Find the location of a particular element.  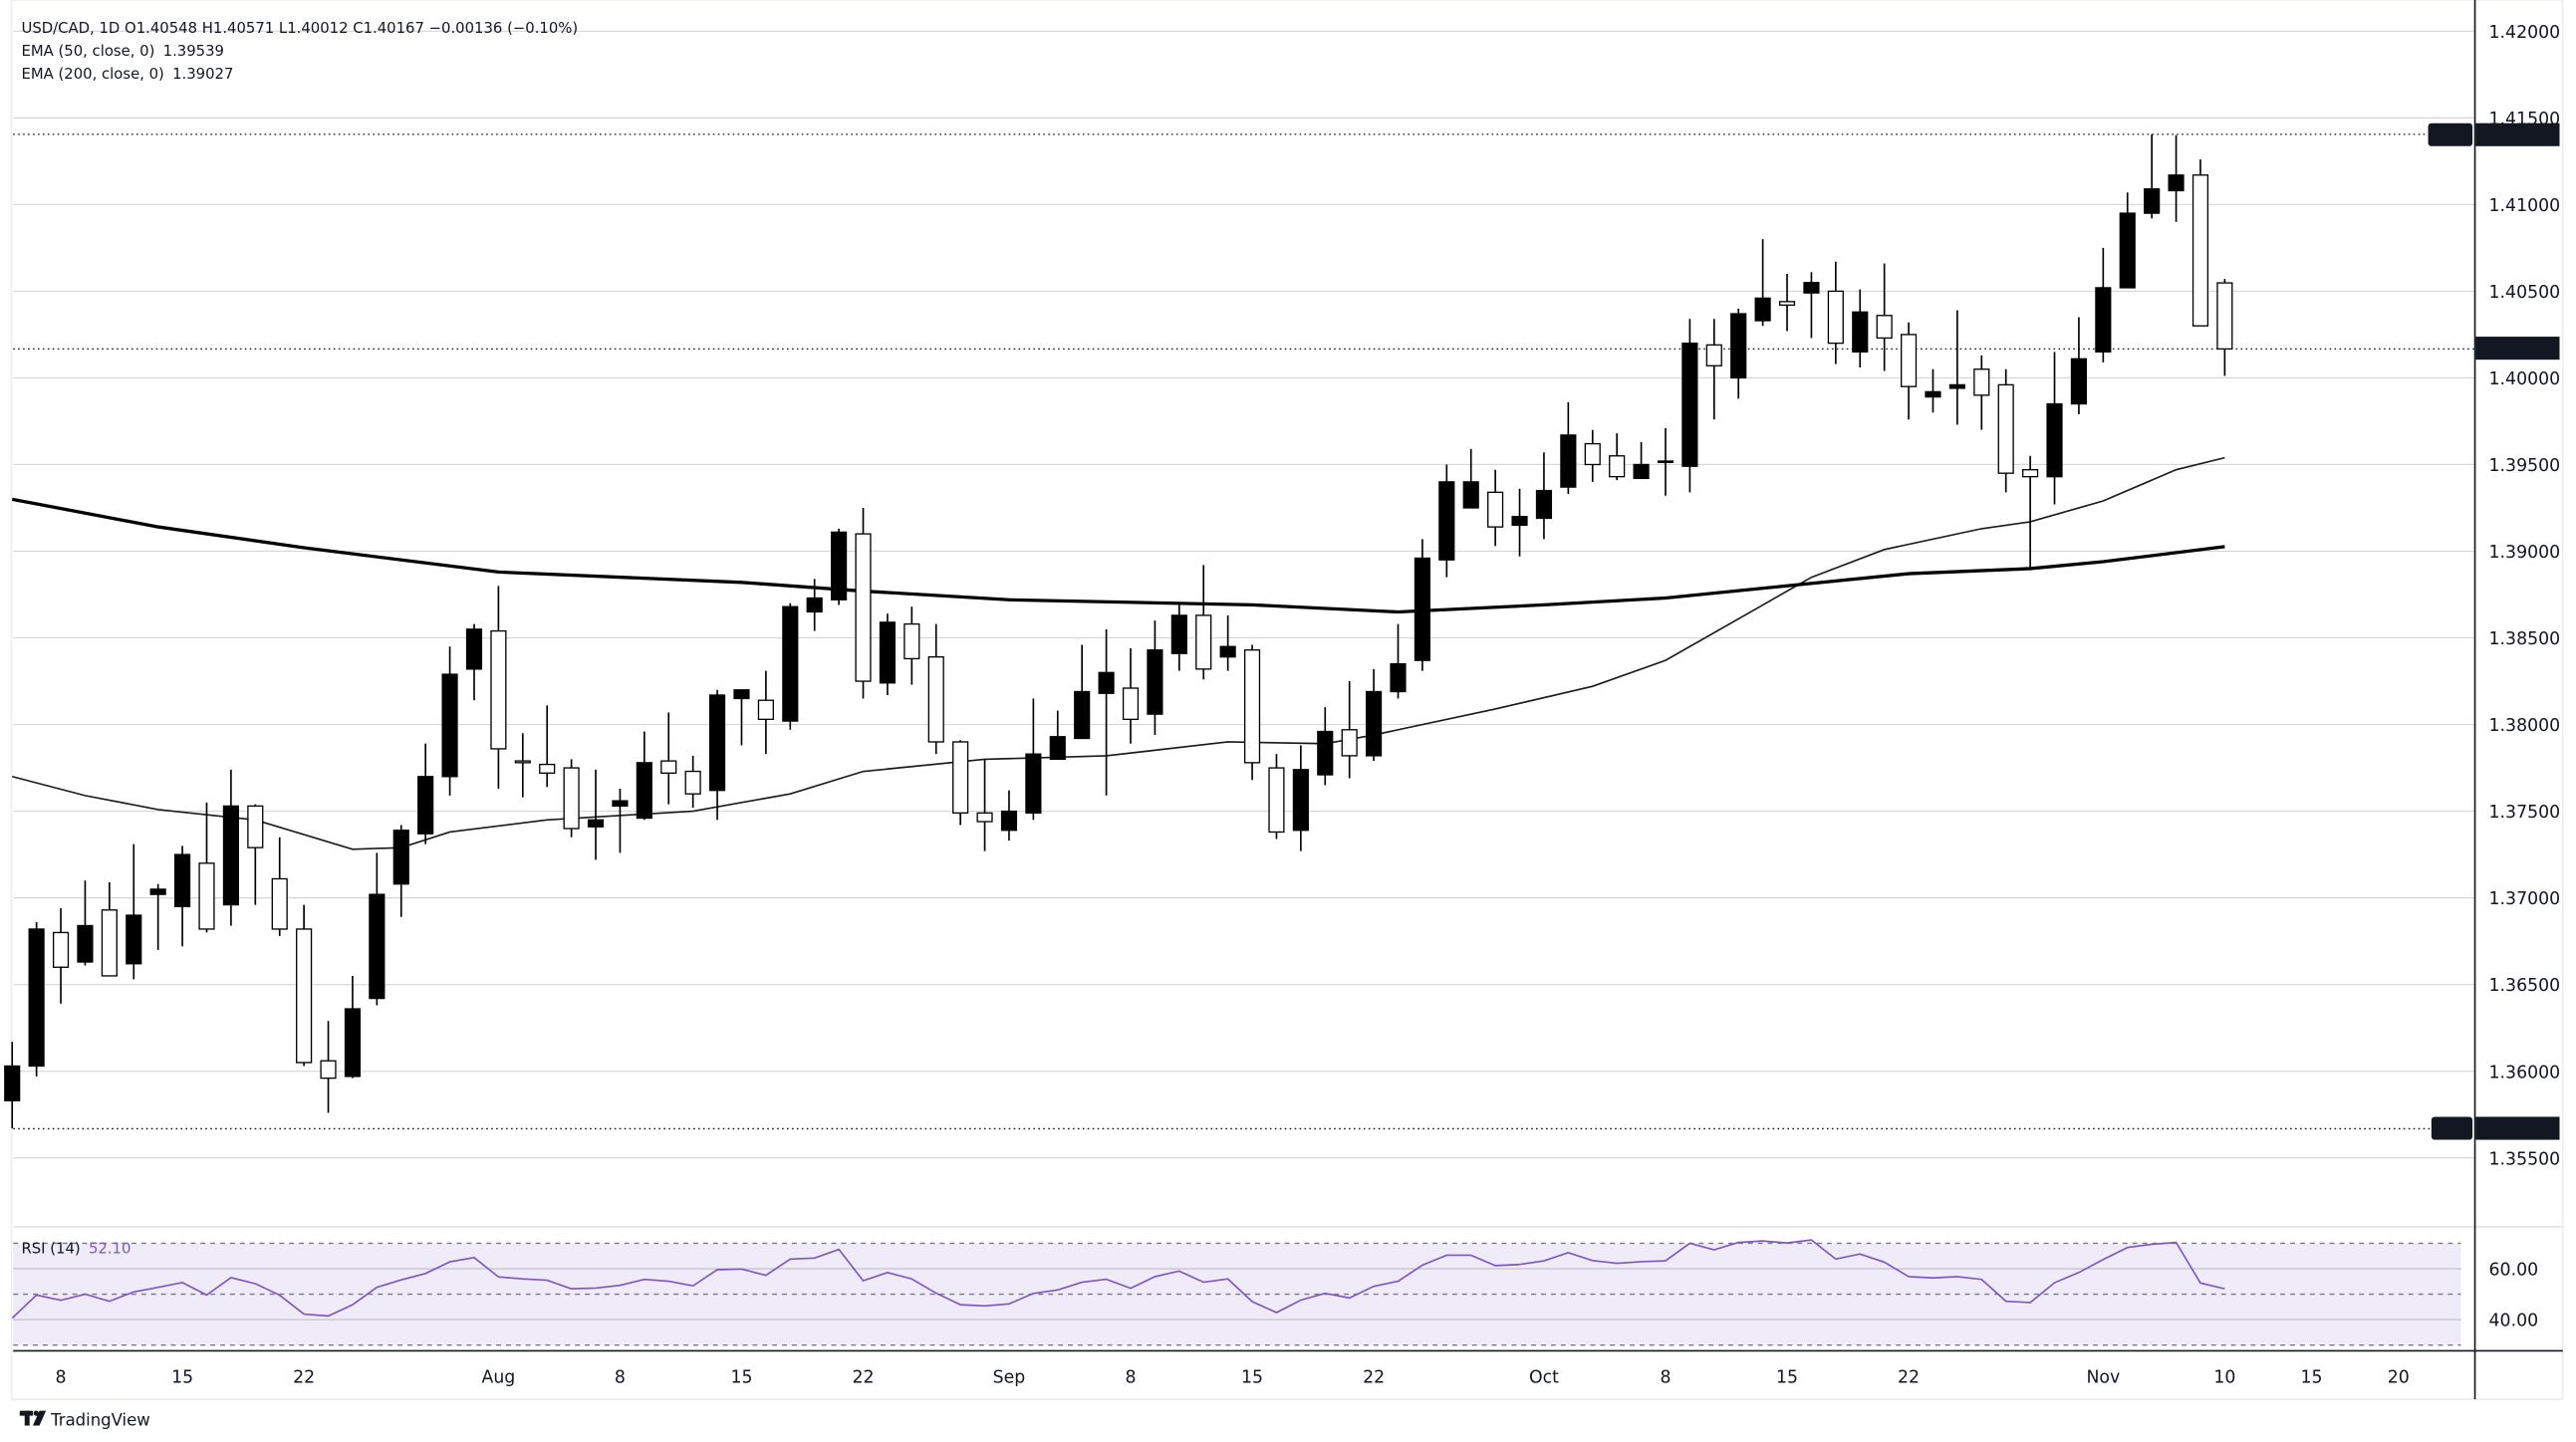

time-axis: 8 15 22 Aug 8 15 22 Sep 8 15 22 Oct 8 15 22 Nov 10 15 20 is located at coordinates (1233, 1378).